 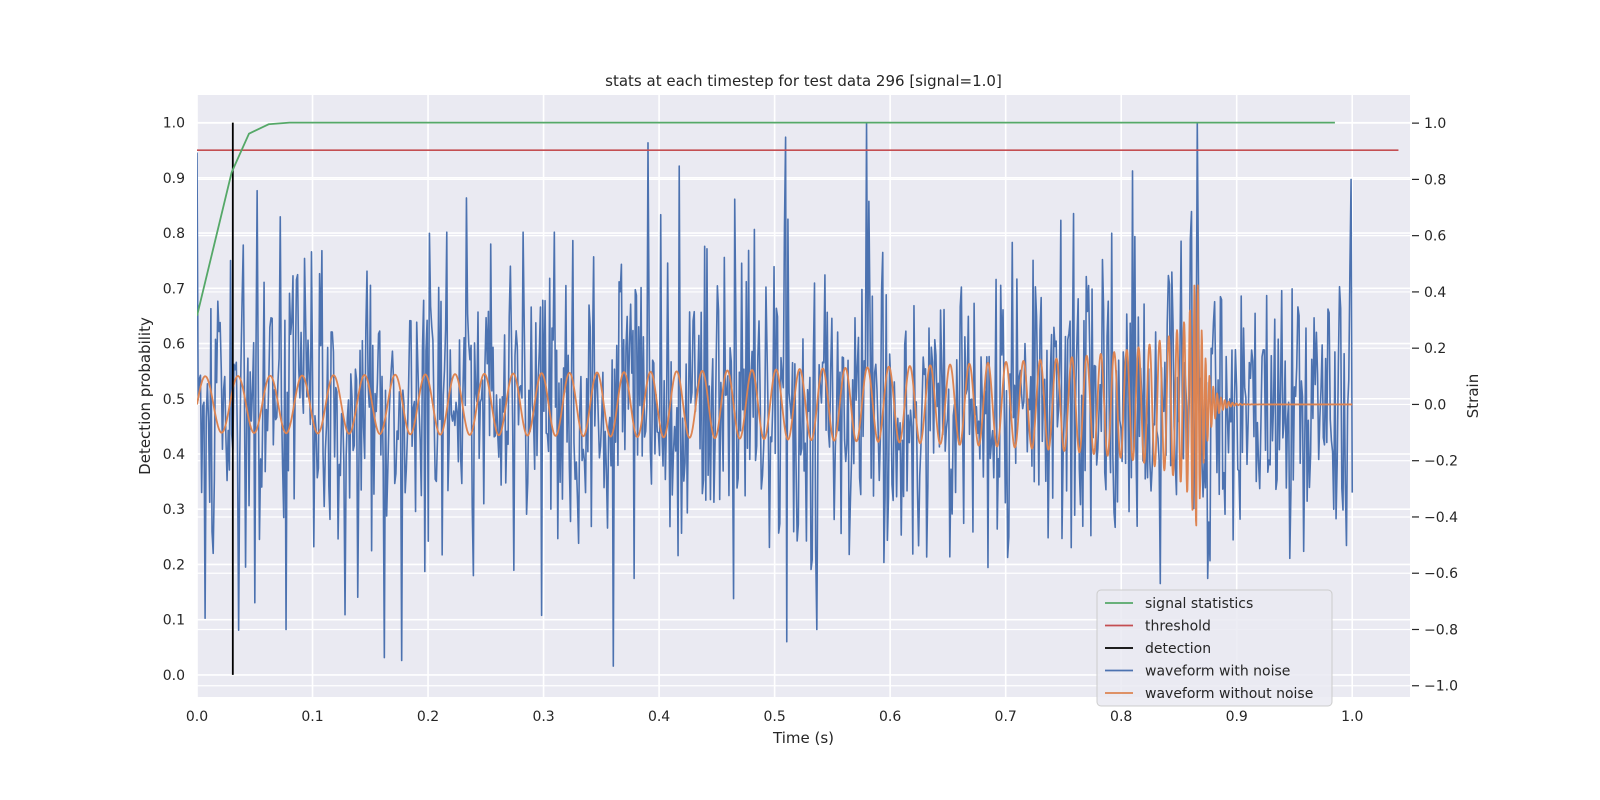 What do you see at coordinates (1199, 604) in the screenshot?
I see `legend-entry: signal statistics` at bounding box center [1199, 604].